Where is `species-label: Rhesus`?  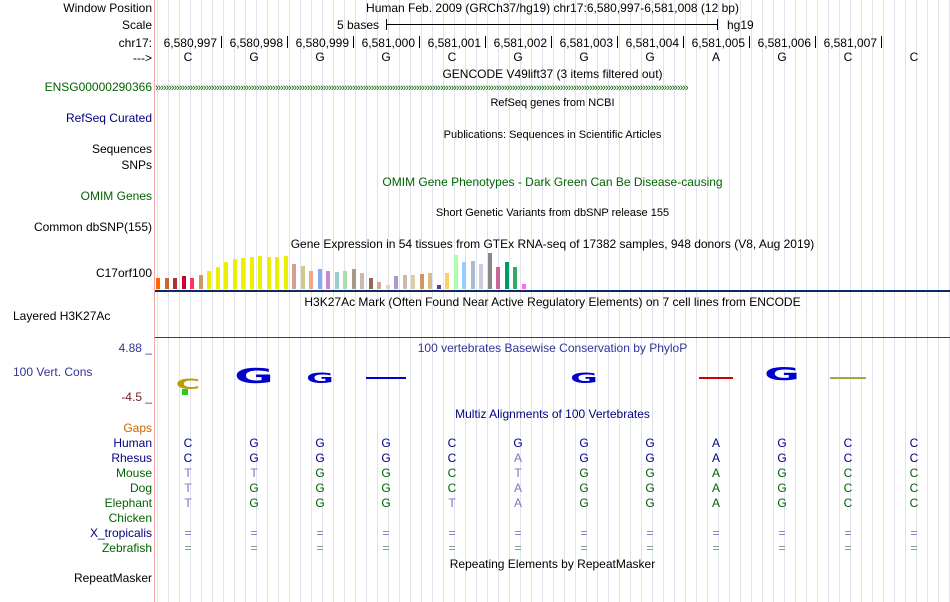
species-label: Rhesus is located at coordinates (131, 458).